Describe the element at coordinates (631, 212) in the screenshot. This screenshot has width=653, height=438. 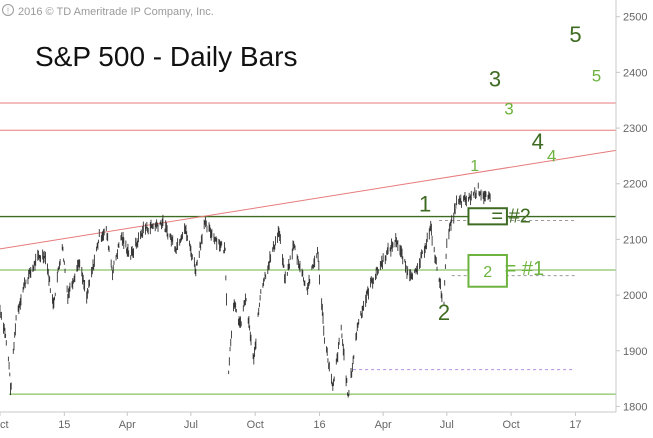
I see `y-axis: 1800 1900 2000 2100 2200 2300 2400 2500` at that location.